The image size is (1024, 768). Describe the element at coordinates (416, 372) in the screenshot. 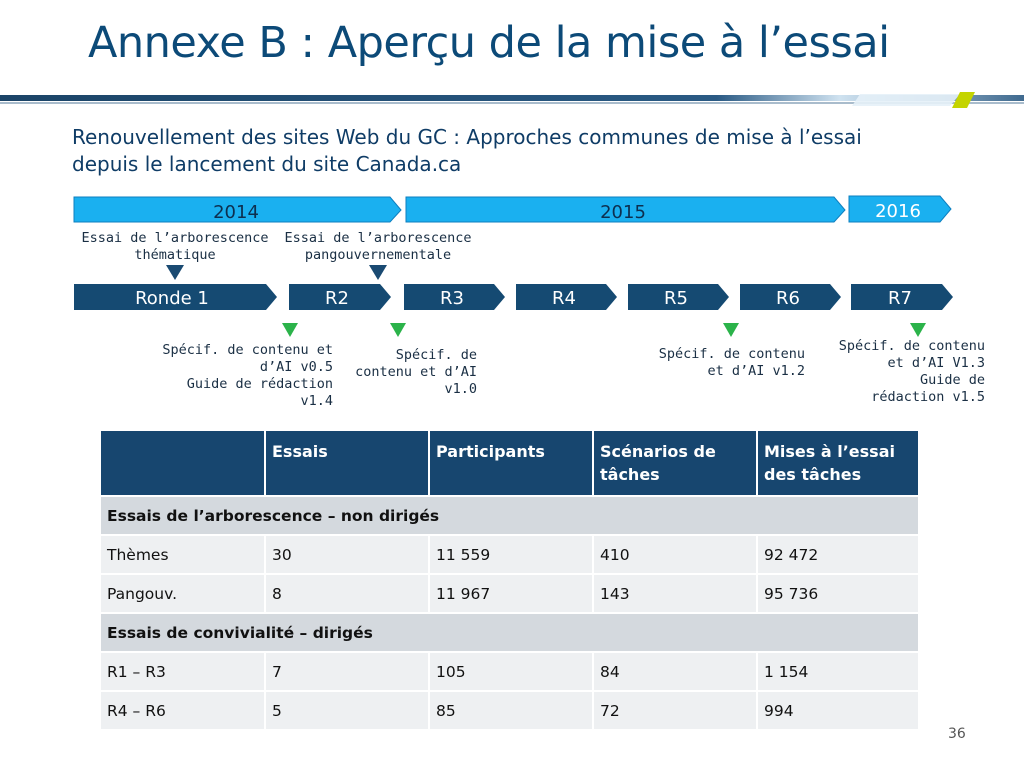

I see `spec-label-2: Spécif. de contenu et d’AI v1.0` at that location.